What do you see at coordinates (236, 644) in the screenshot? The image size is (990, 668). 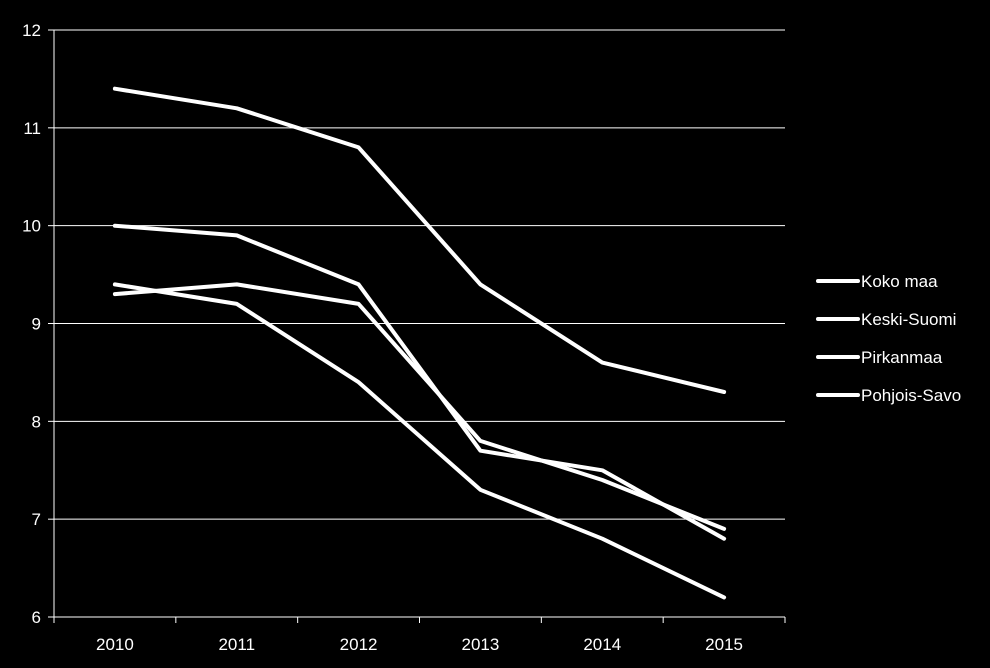 I see `x-tick-label: 2011` at bounding box center [236, 644].